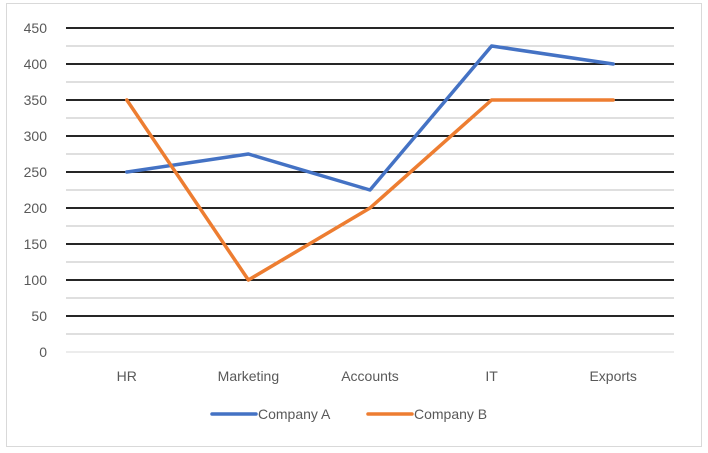 The height and width of the screenshot is (453, 708). I want to click on y-tick-label: 450, so click(36, 28).